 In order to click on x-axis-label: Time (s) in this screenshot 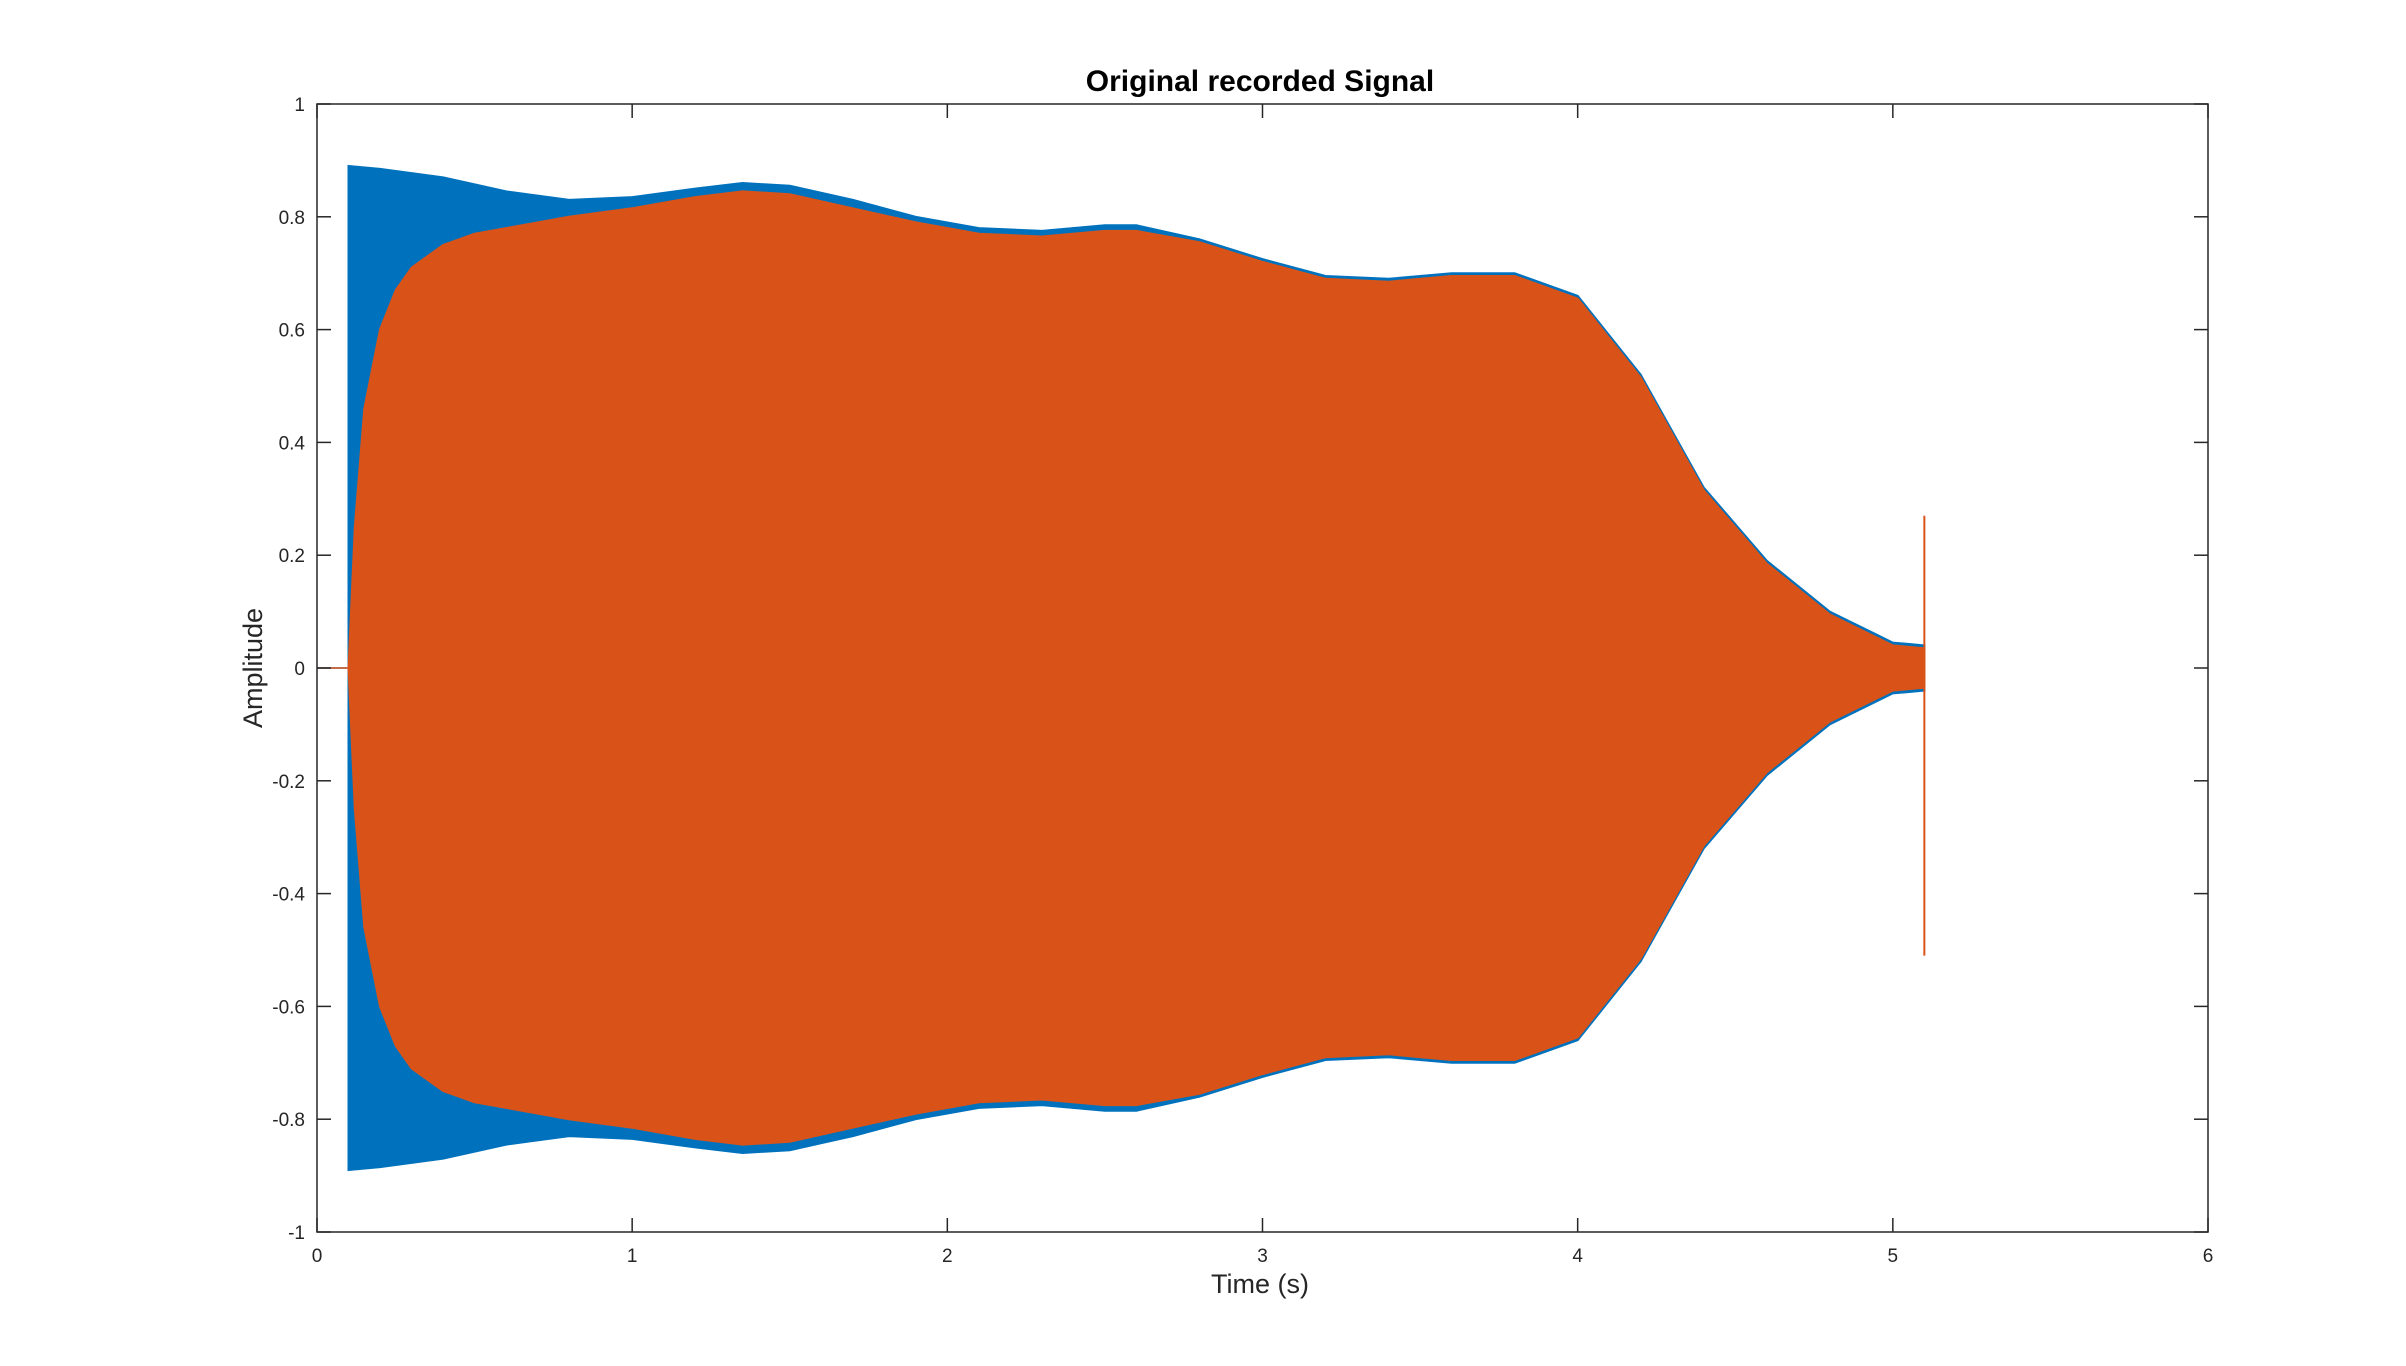, I will do `click(1260, 1284)`.